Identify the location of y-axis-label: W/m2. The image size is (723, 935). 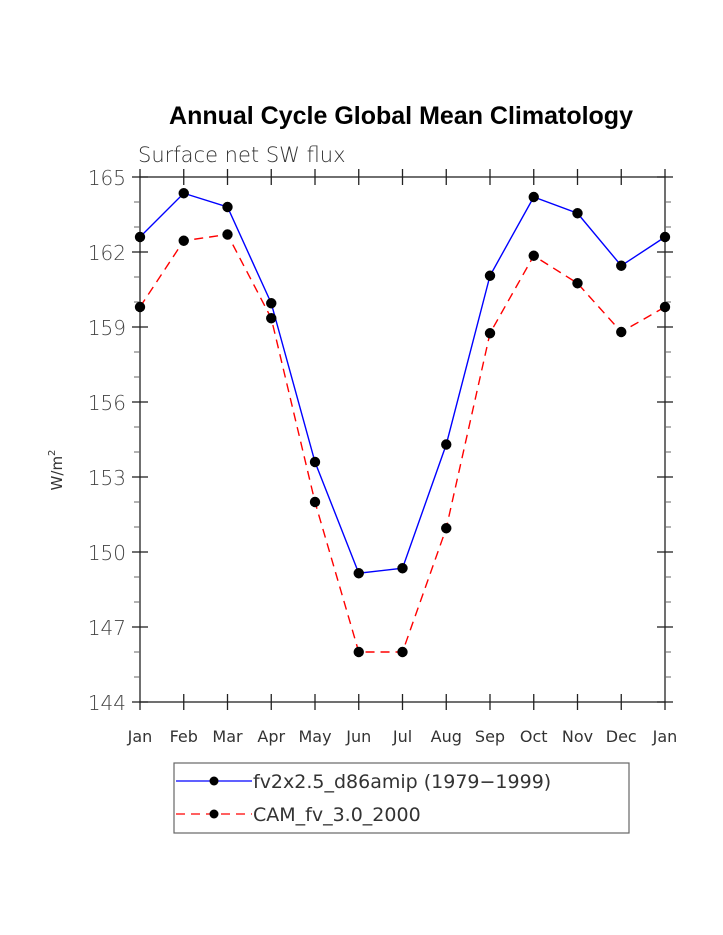
(56, 470).